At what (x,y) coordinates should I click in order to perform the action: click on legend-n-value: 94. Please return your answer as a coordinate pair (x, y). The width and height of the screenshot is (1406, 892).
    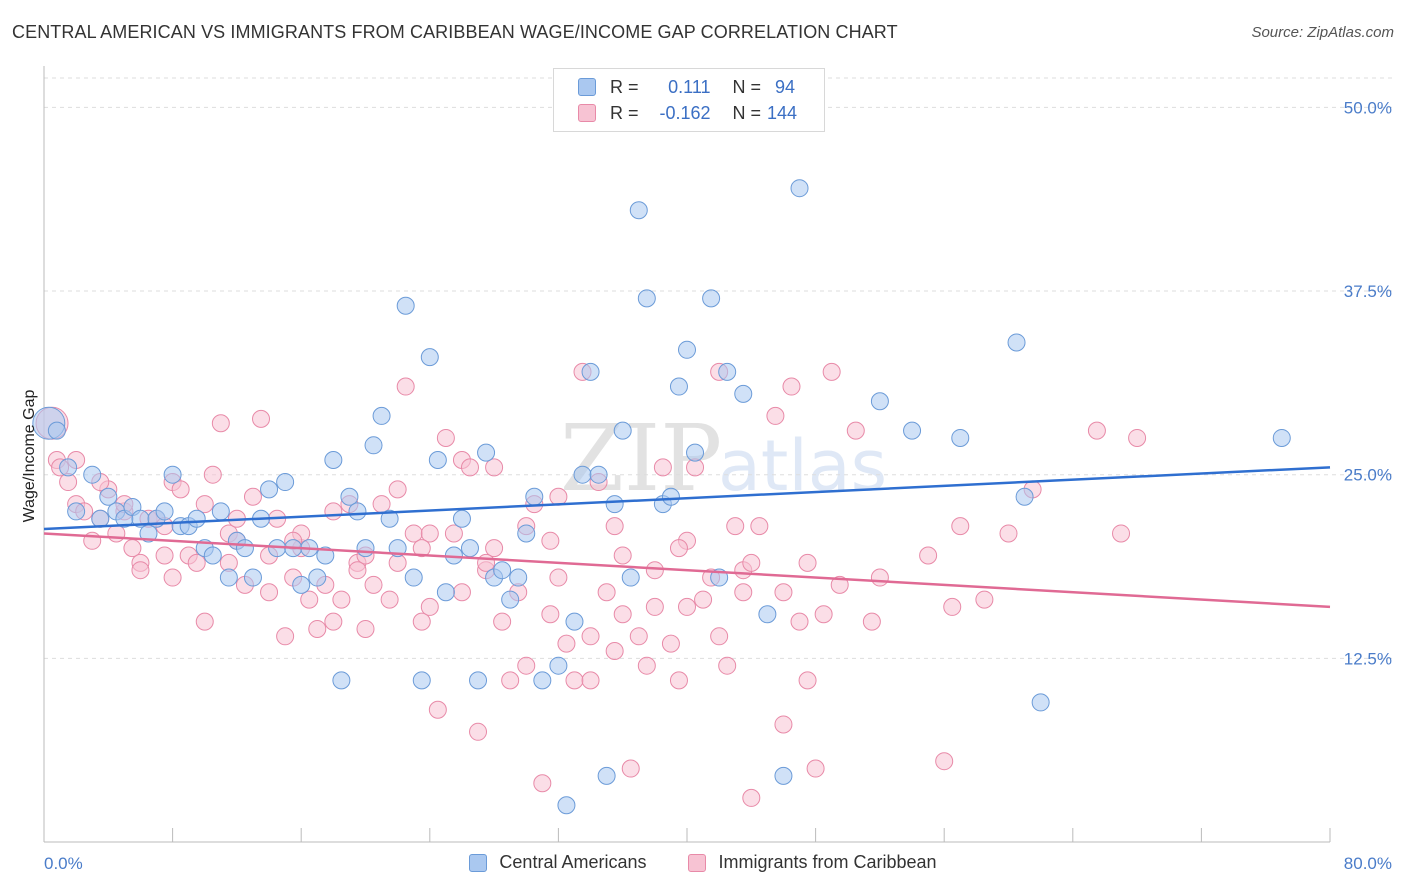
    Looking at the image, I should click on (785, 86).